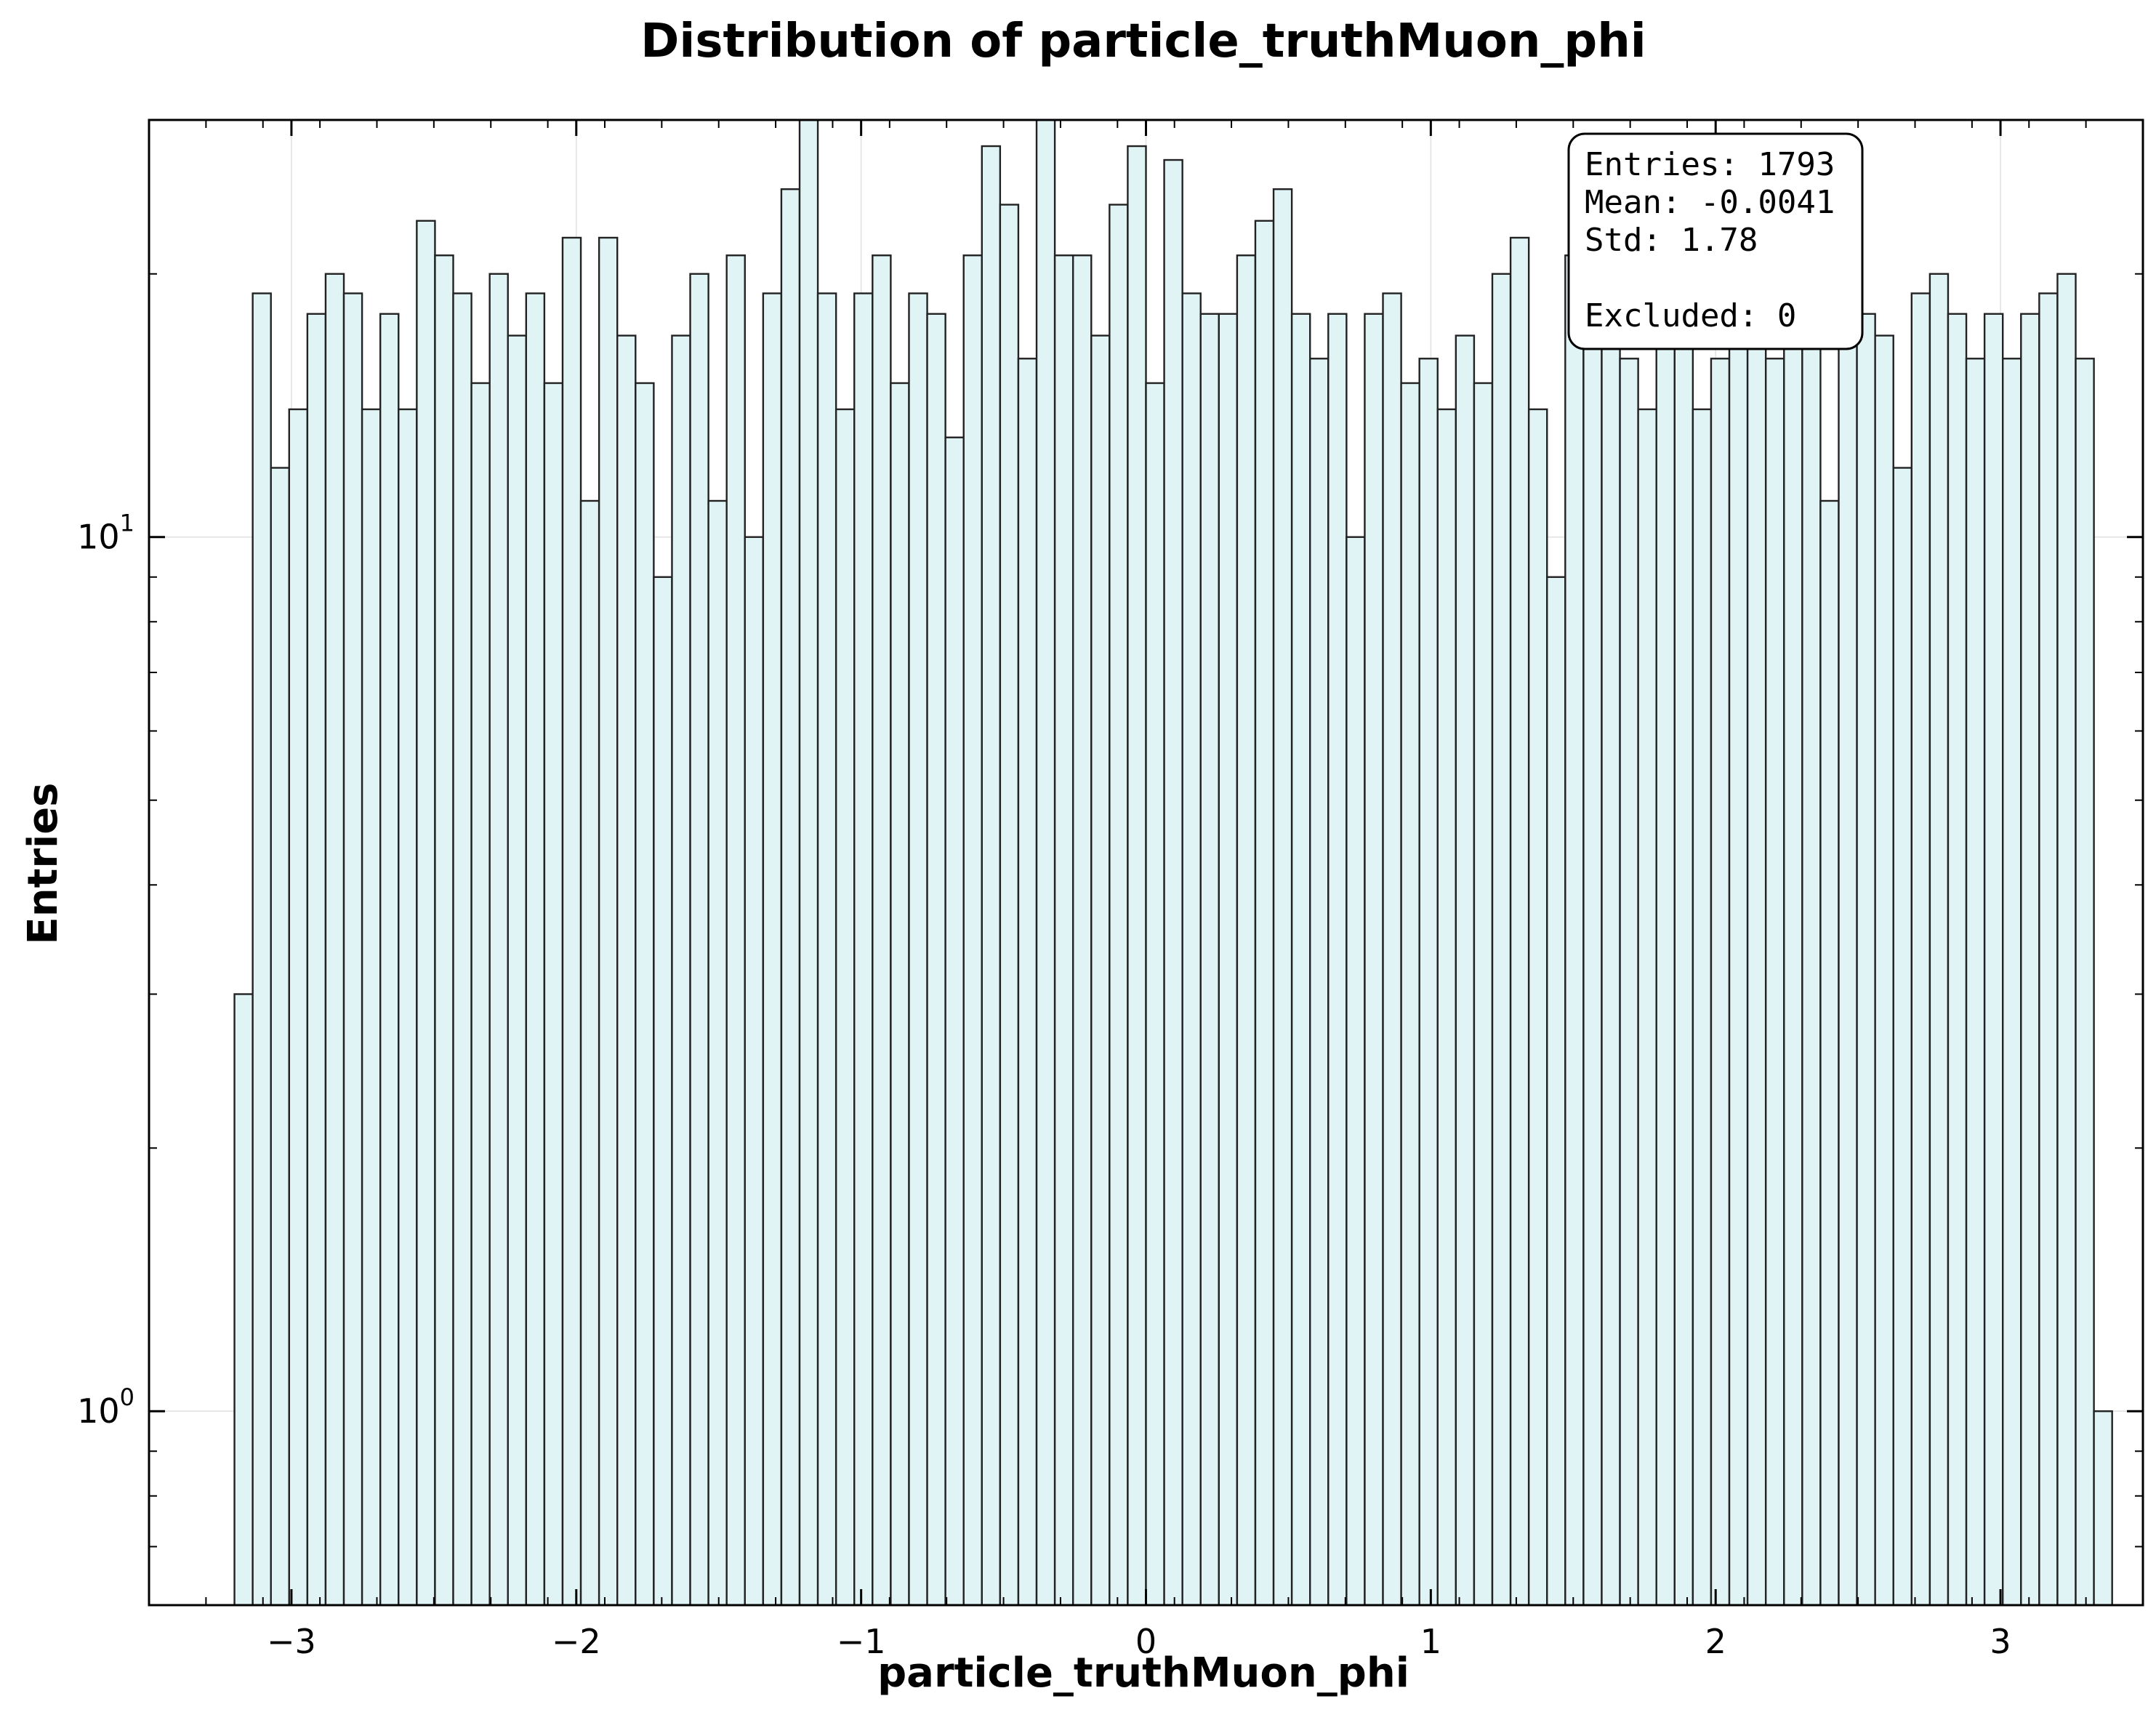  What do you see at coordinates (576, 1641) in the screenshot?
I see `x-tick-label: −2` at bounding box center [576, 1641].